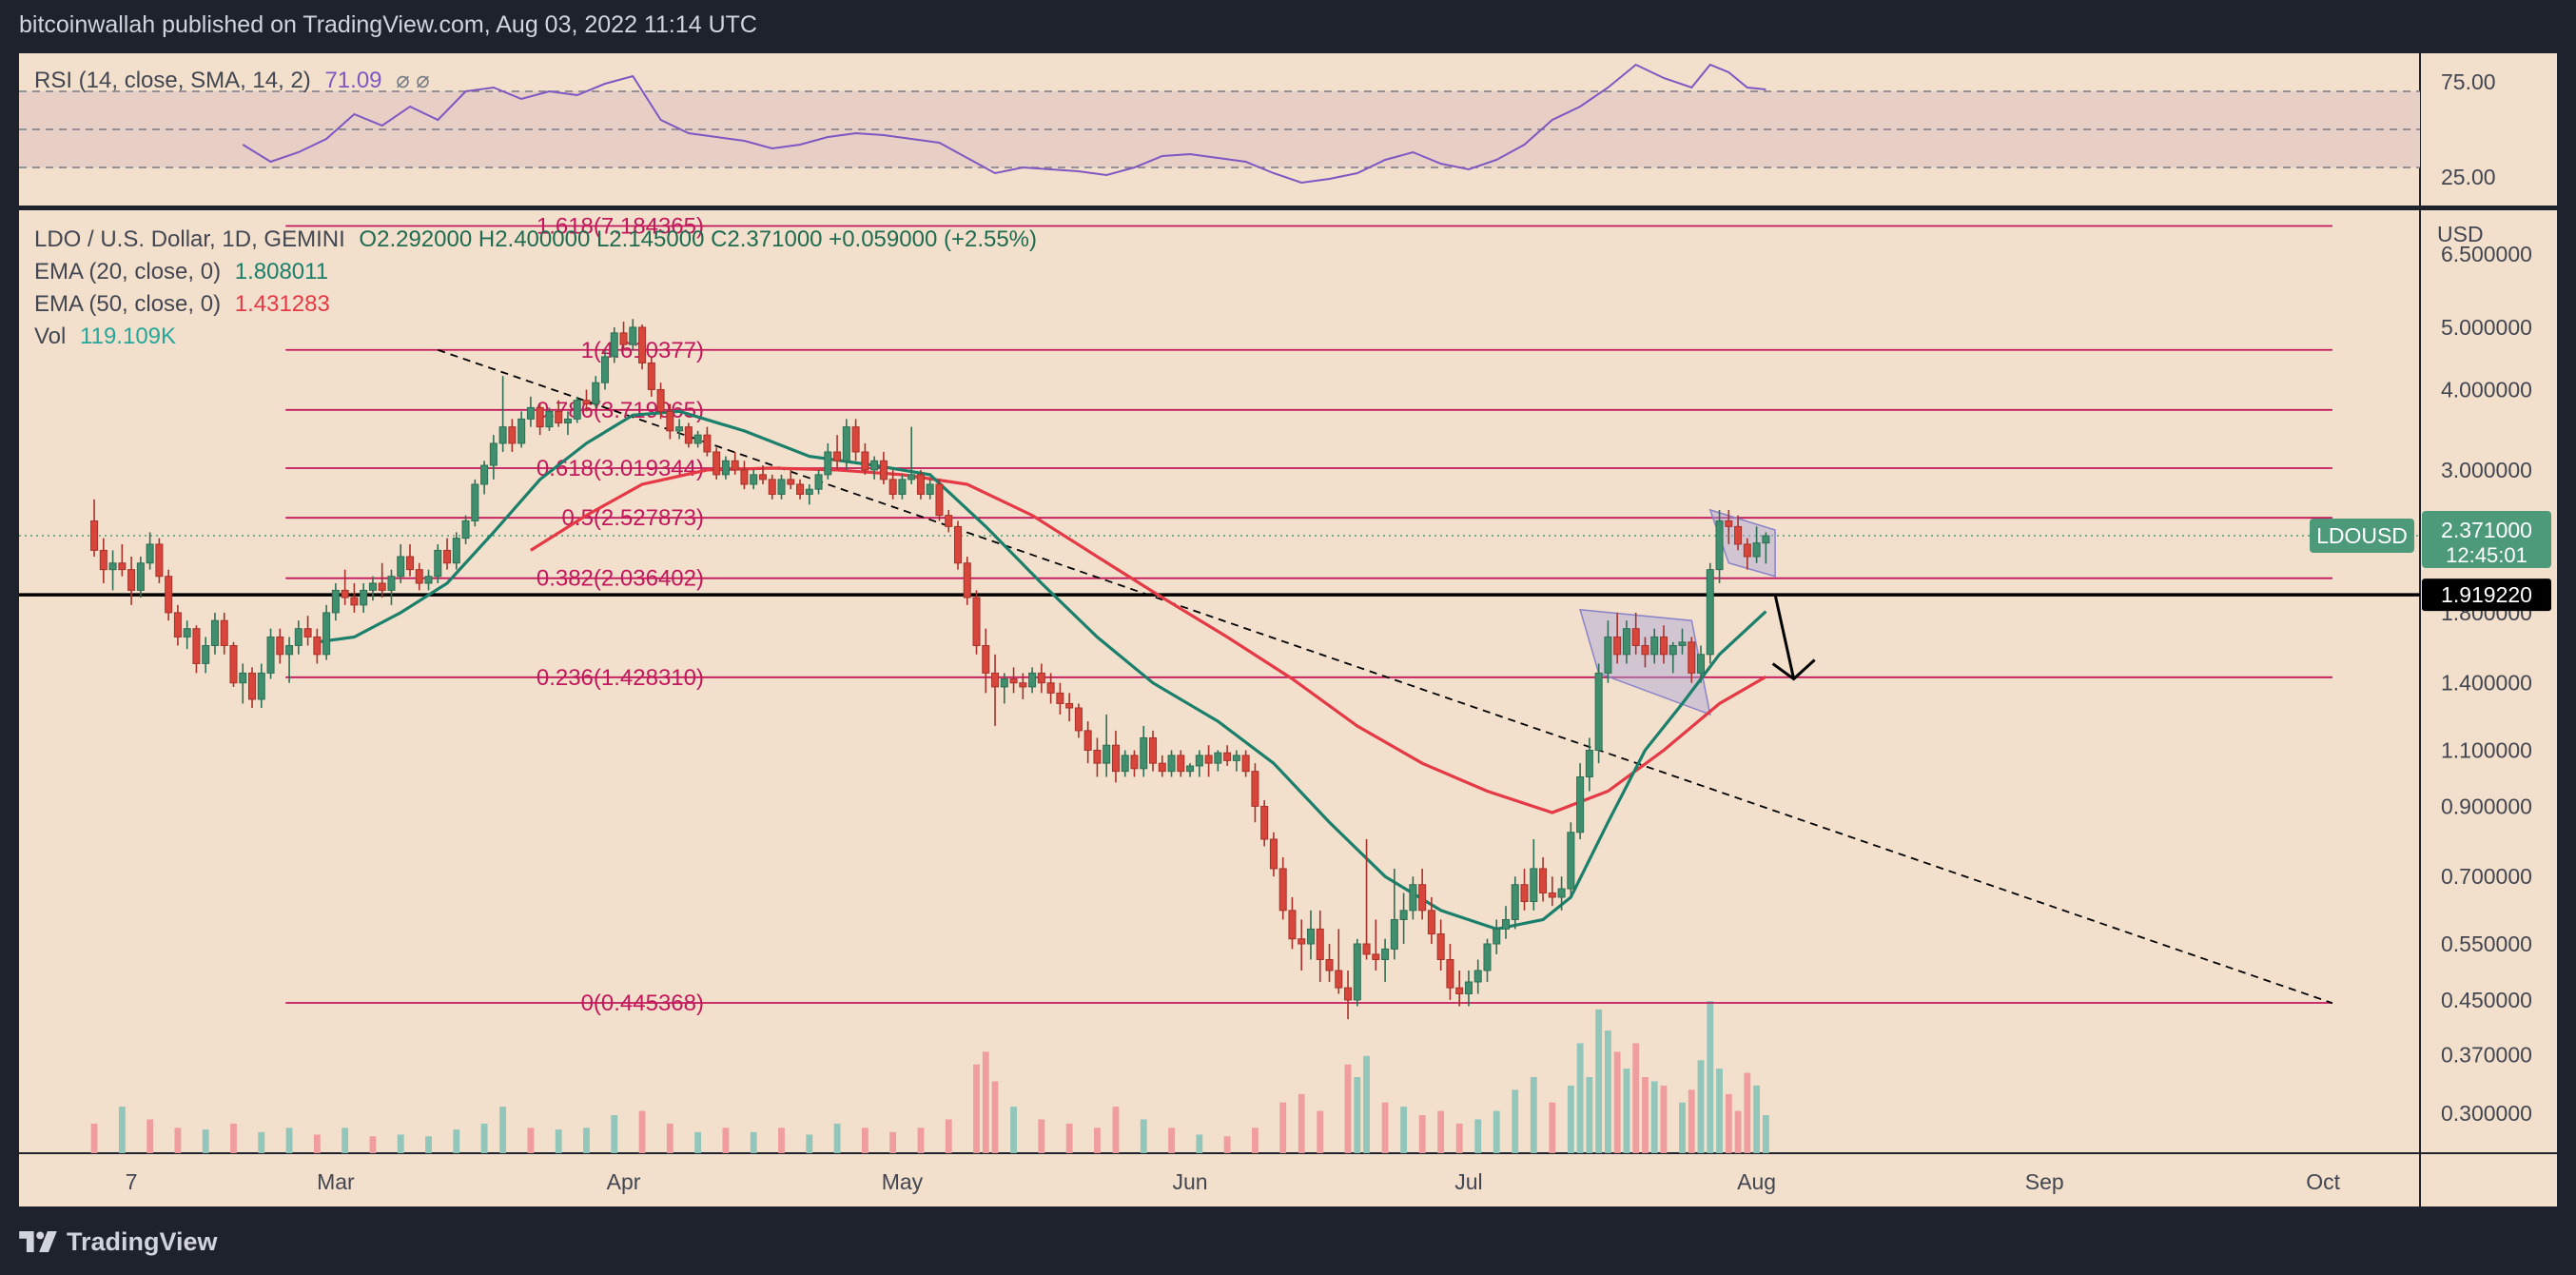  I want to click on rsi-visibility-icons: ⌀ ⌀, so click(413, 80).